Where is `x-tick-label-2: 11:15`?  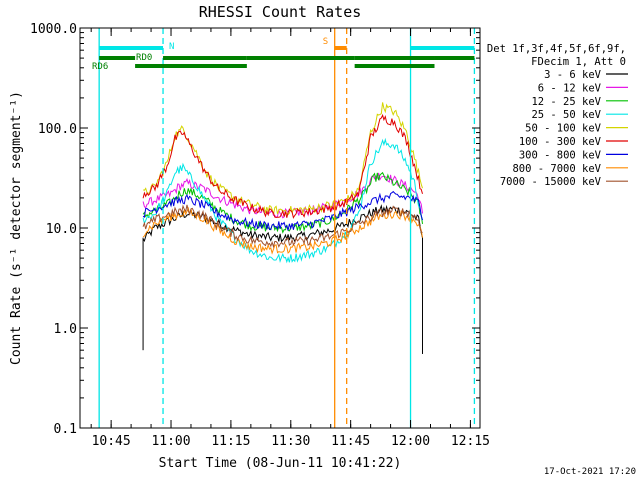
x-tick-label-2: 11:15 is located at coordinates (230, 441).